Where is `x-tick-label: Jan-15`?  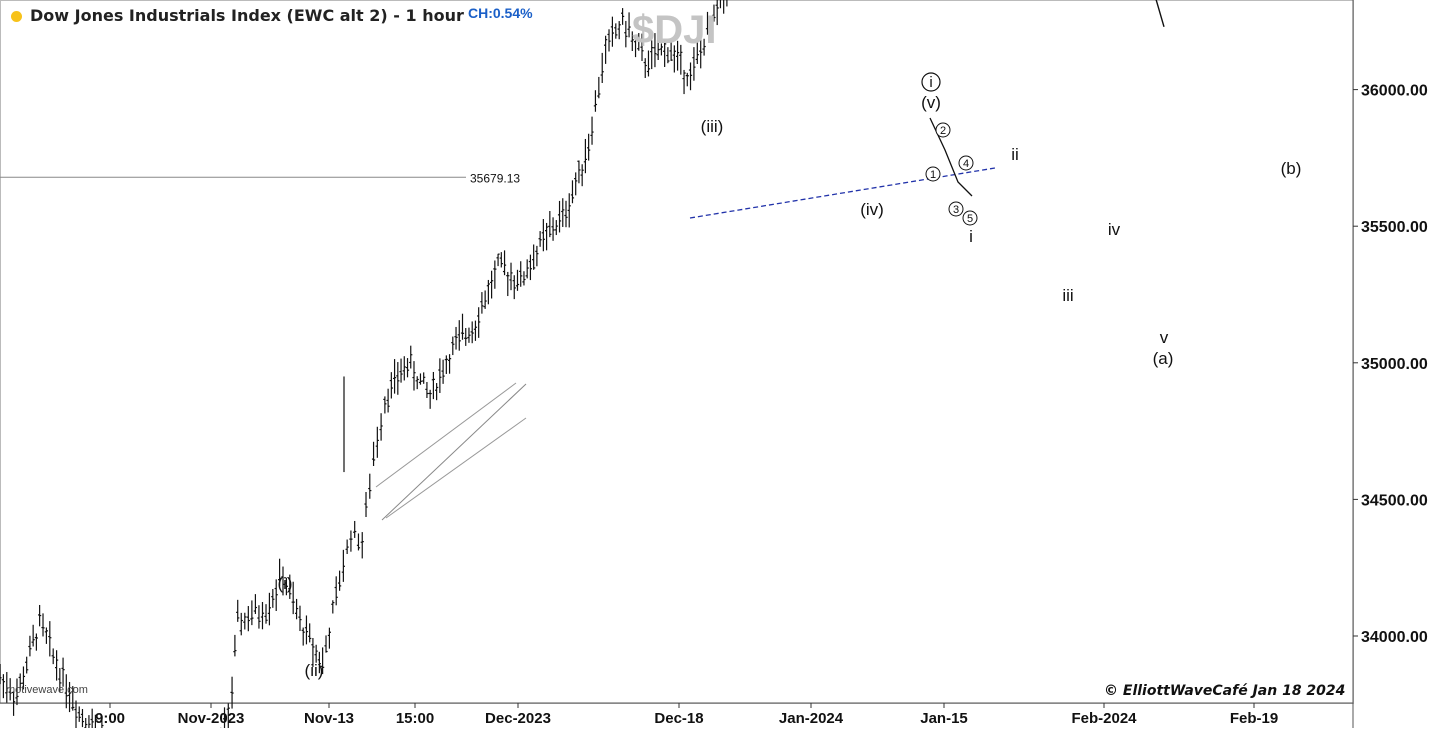 x-tick-label: Jan-15 is located at coordinates (944, 718).